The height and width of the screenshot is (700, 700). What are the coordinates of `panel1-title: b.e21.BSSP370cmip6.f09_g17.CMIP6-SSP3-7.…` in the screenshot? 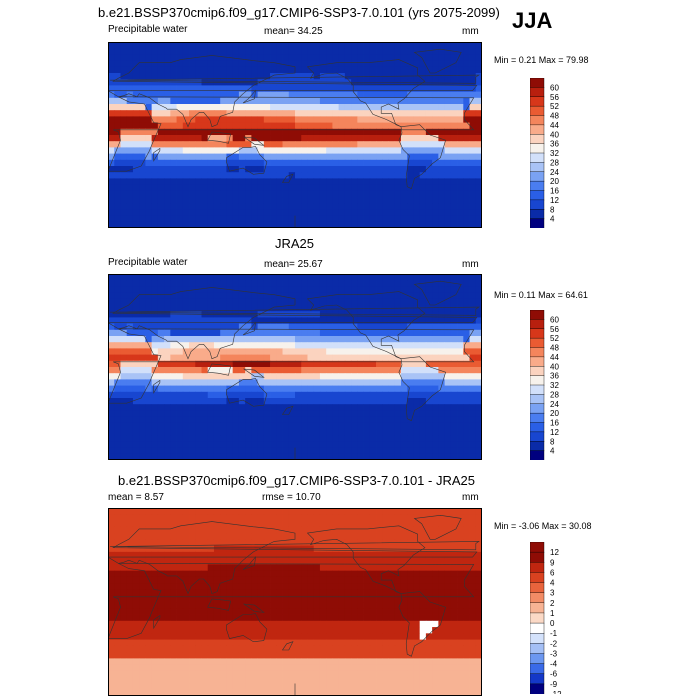 It's located at (299, 12).